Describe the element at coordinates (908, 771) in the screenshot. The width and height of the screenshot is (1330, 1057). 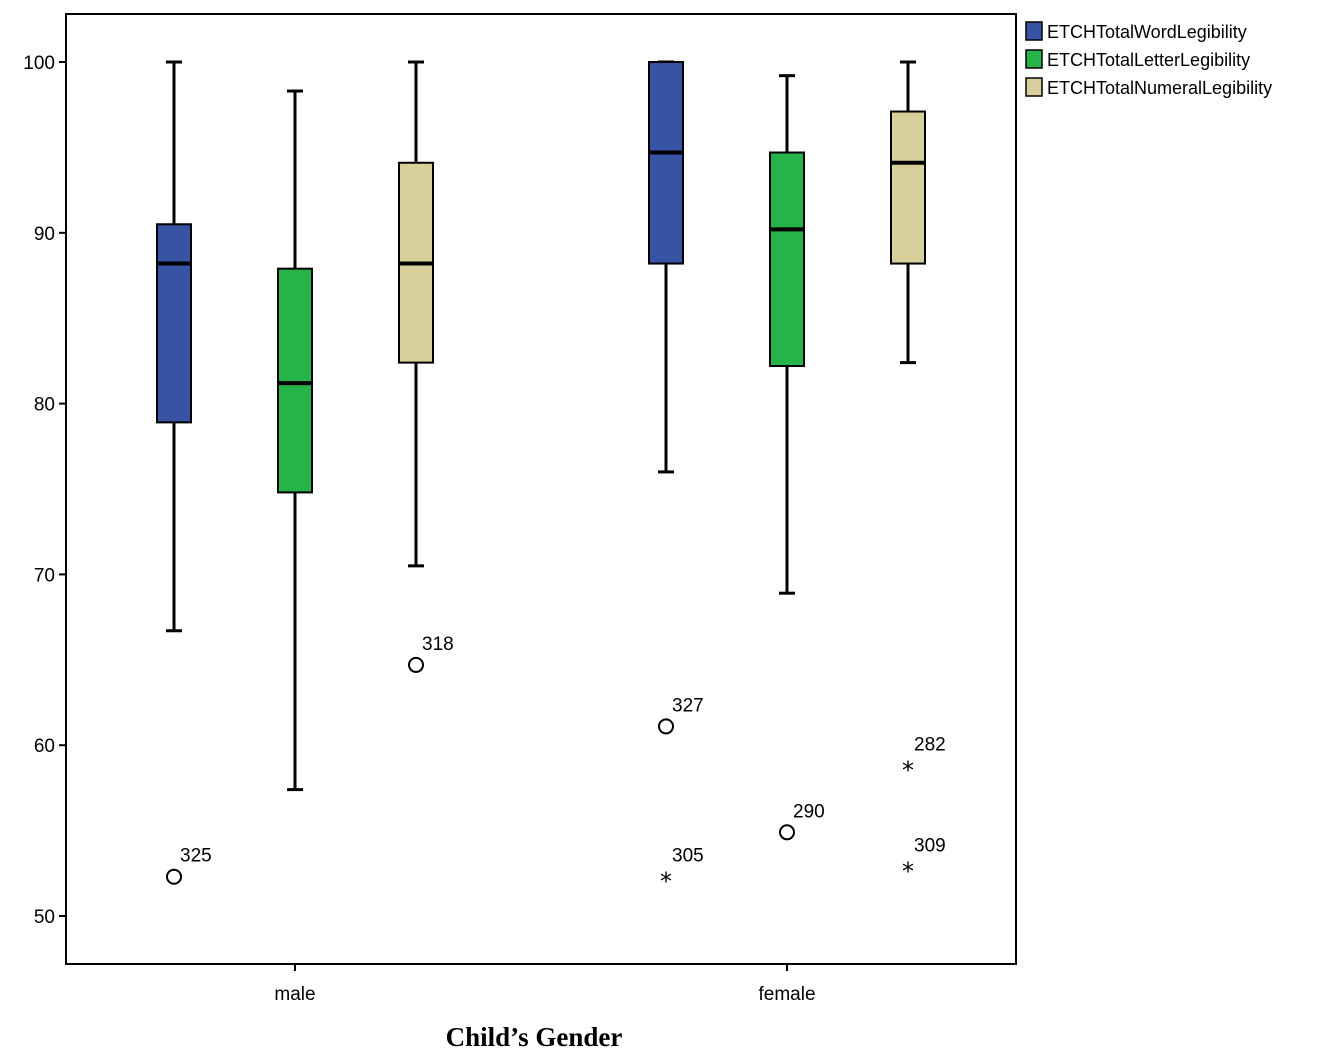
I see `outlier-star-282: *` at that location.